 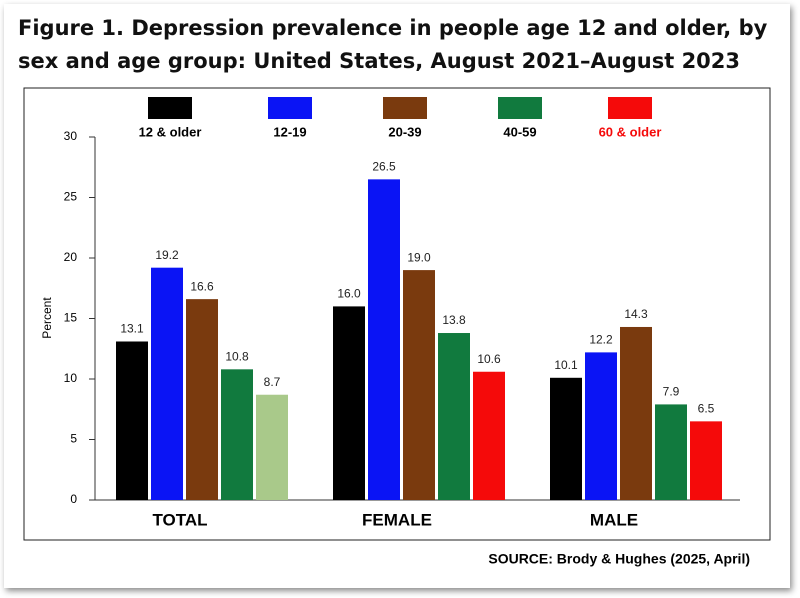 What do you see at coordinates (73, 499) in the screenshot?
I see `y-tick-label: 0` at bounding box center [73, 499].